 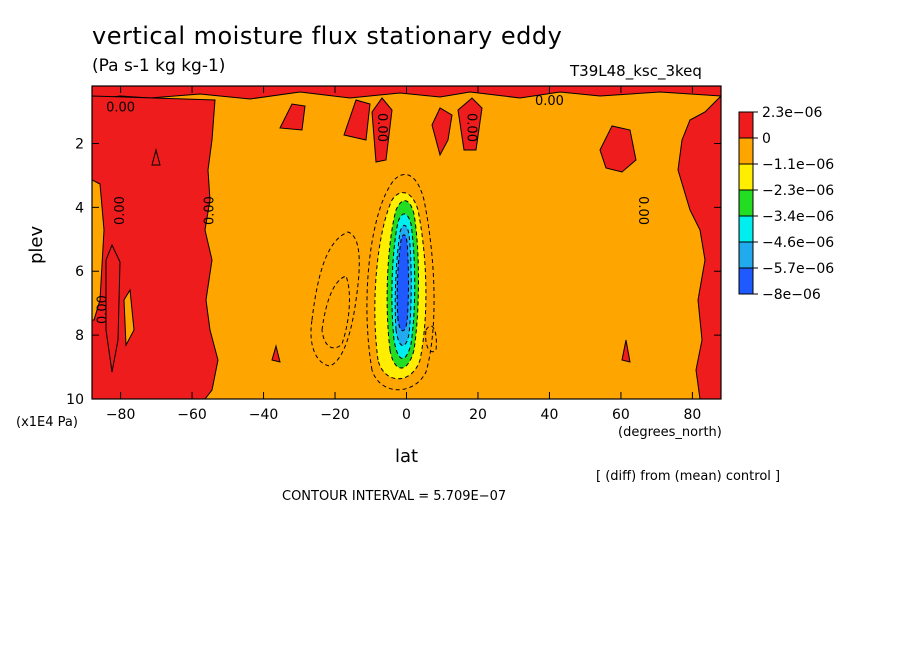 I want to click on red-region-south, so click(x=155, y=247).